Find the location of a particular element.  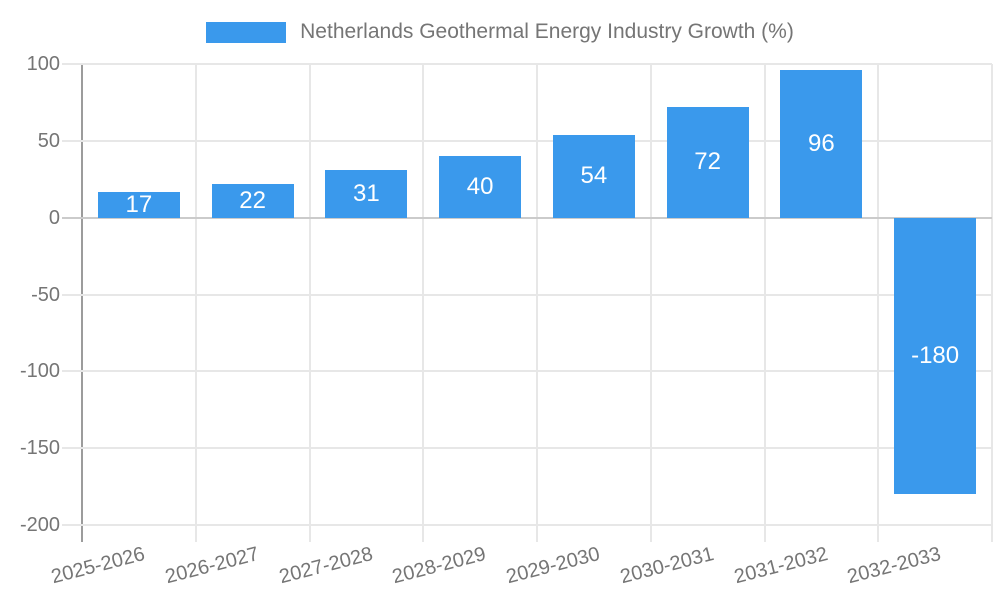

bar-2028-2029: 40 is located at coordinates (480, 187).